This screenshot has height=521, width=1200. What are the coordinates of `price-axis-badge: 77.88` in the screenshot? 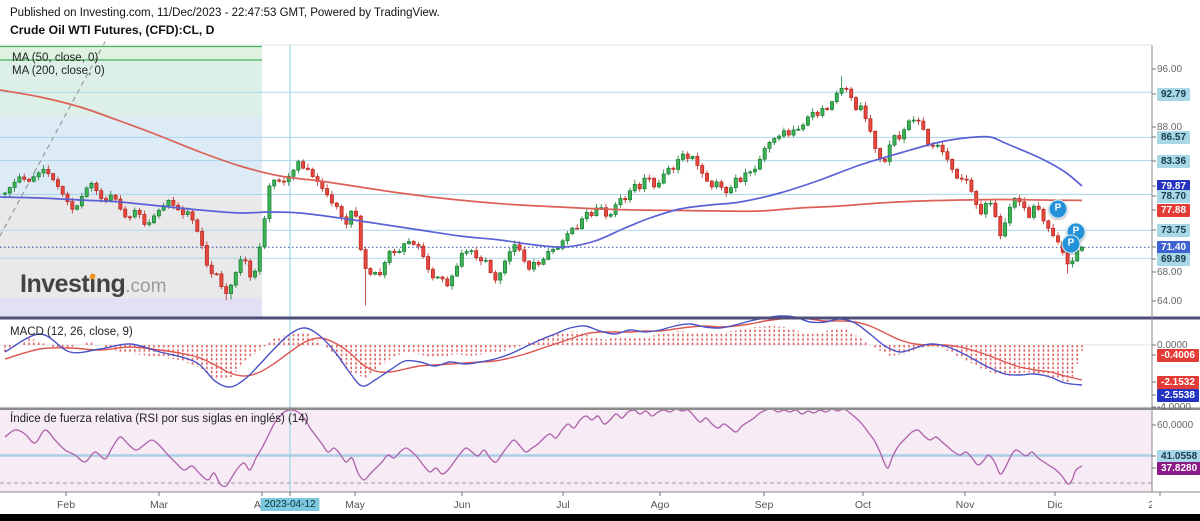 It's located at (1174, 210).